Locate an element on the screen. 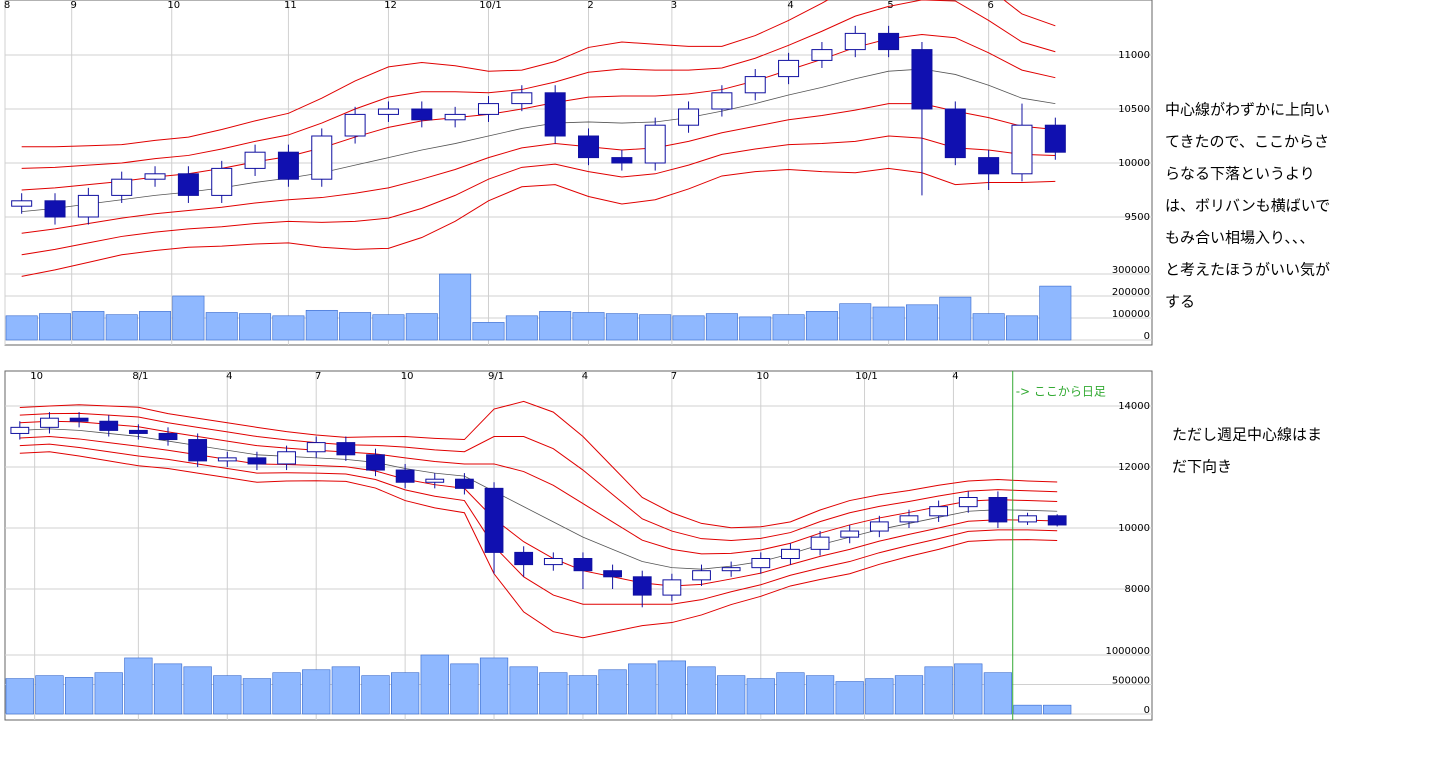  x-tick-label: 9/1 is located at coordinates (496, 376).